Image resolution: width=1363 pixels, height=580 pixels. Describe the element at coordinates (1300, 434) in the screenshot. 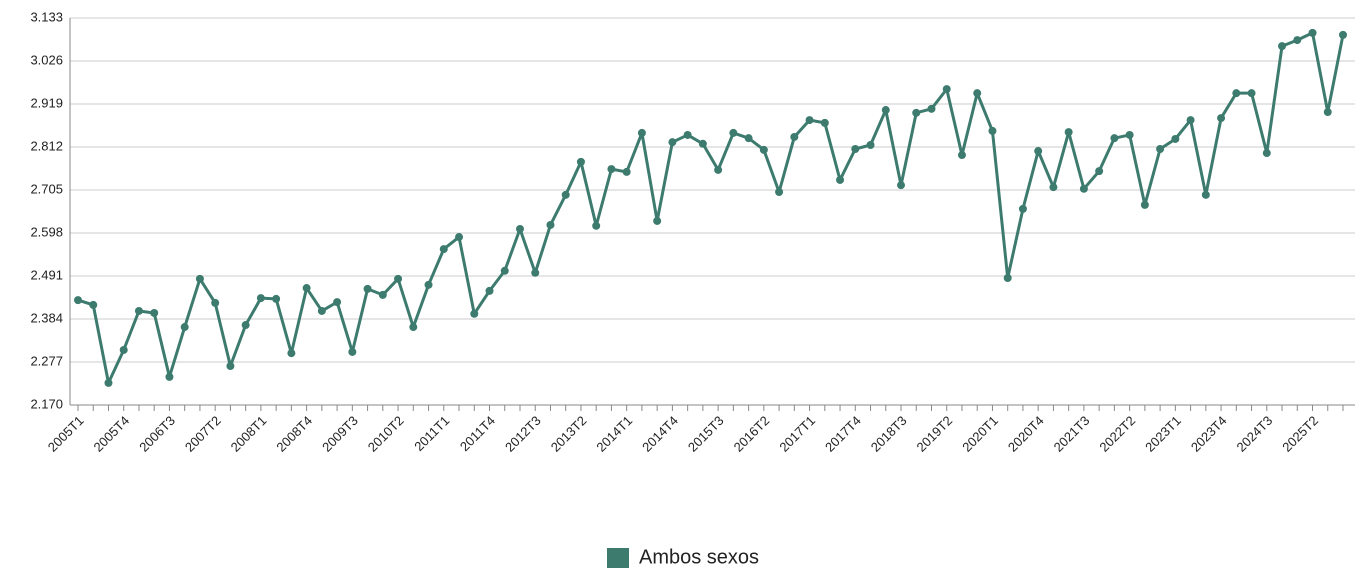

I see `x-tick-label: 2025T2` at that location.